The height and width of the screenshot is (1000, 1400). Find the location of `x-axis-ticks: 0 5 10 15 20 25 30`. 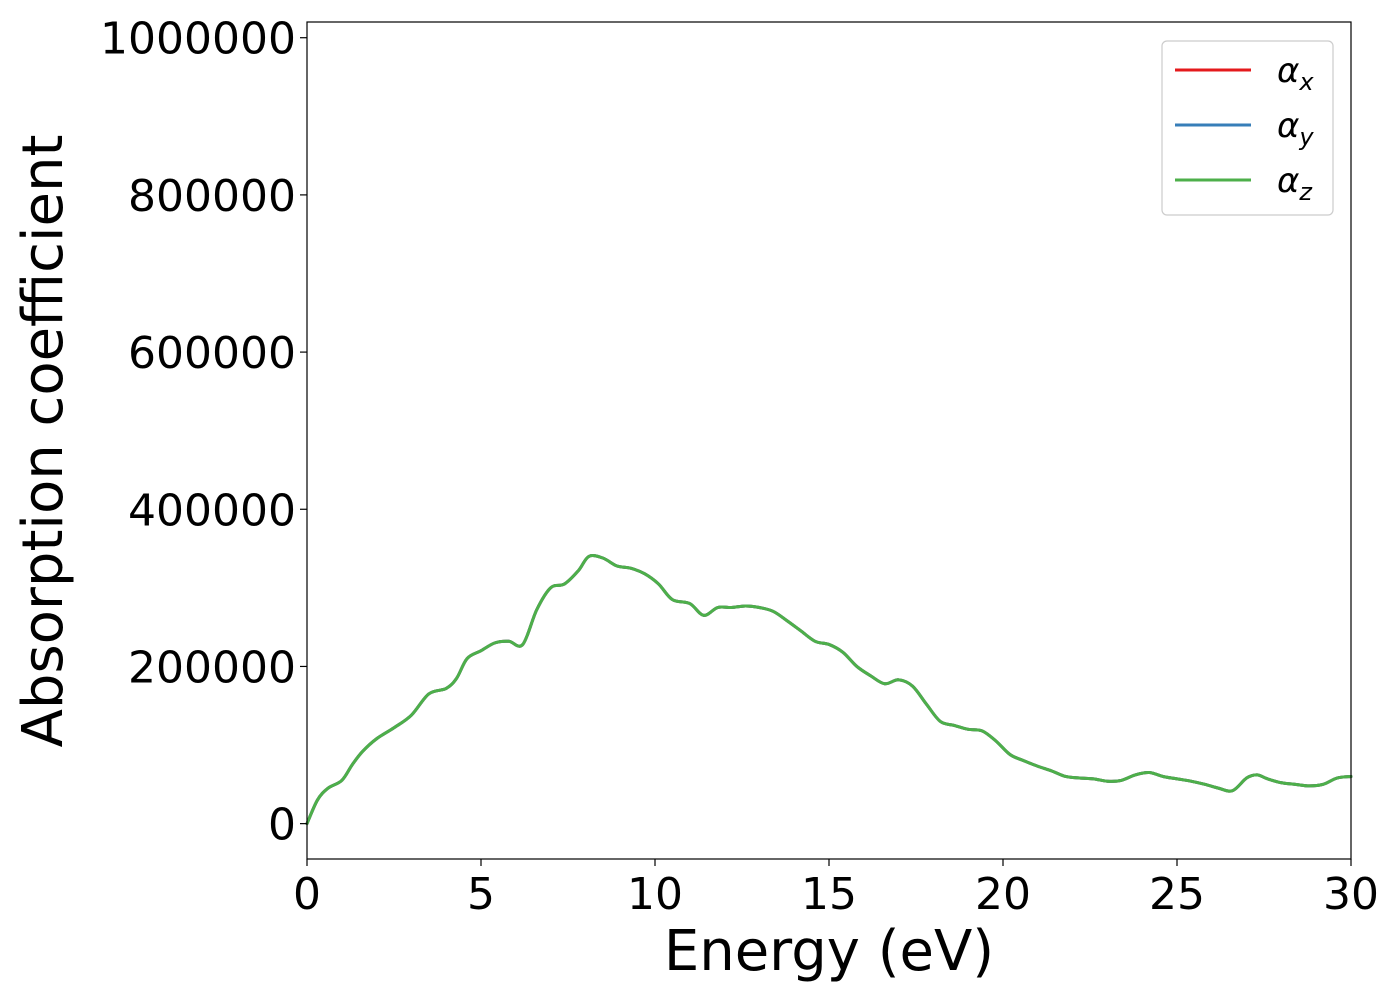

x-axis-ticks: 0 5 10 15 20 25 30 is located at coordinates (836, 889).